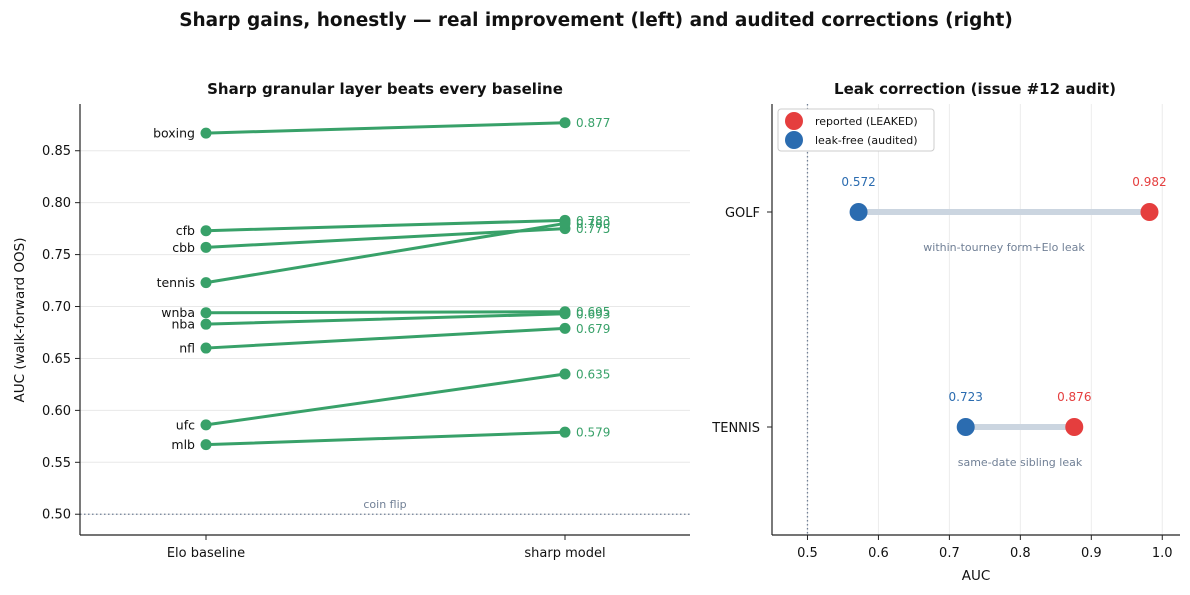  I want to click on right-legend: reported (LEAKED) leak-free (audited), so click(856, 130).